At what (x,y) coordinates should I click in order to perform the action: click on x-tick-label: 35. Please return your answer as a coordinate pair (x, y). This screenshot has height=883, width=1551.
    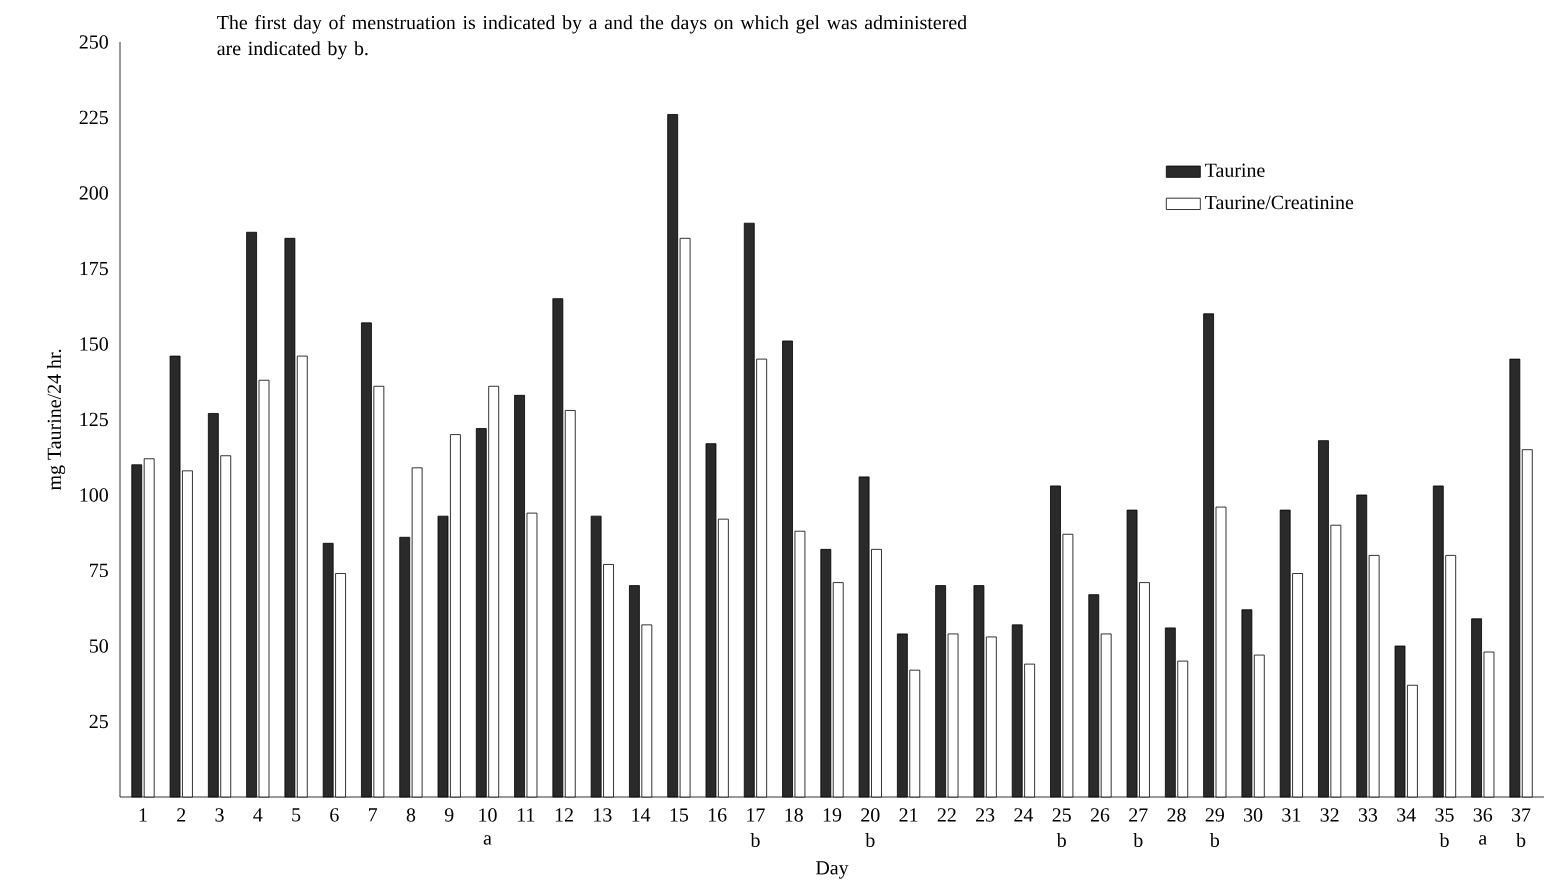
    Looking at the image, I should click on (1444, 815).